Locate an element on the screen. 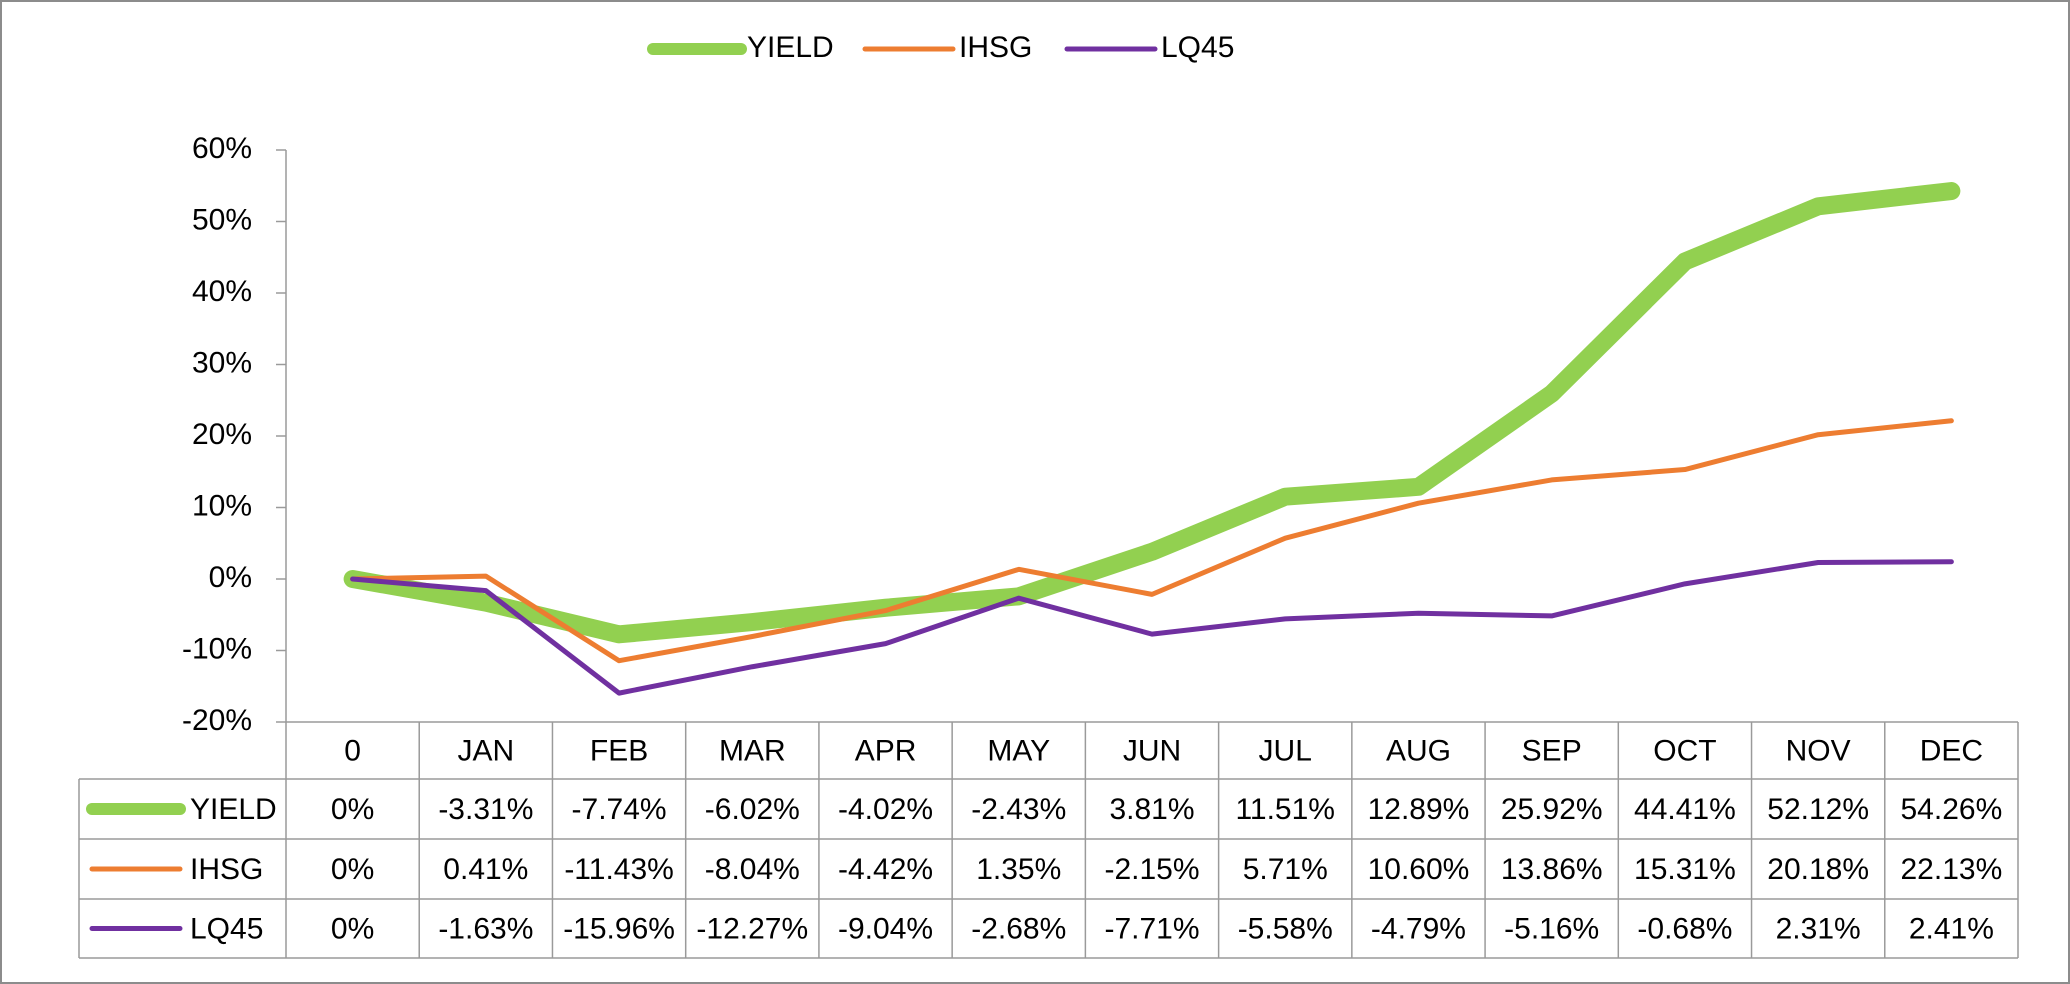 The width and height of the screenshot is (2070, 984). y-tick-label: 60% is located at coordinates (222, 148).